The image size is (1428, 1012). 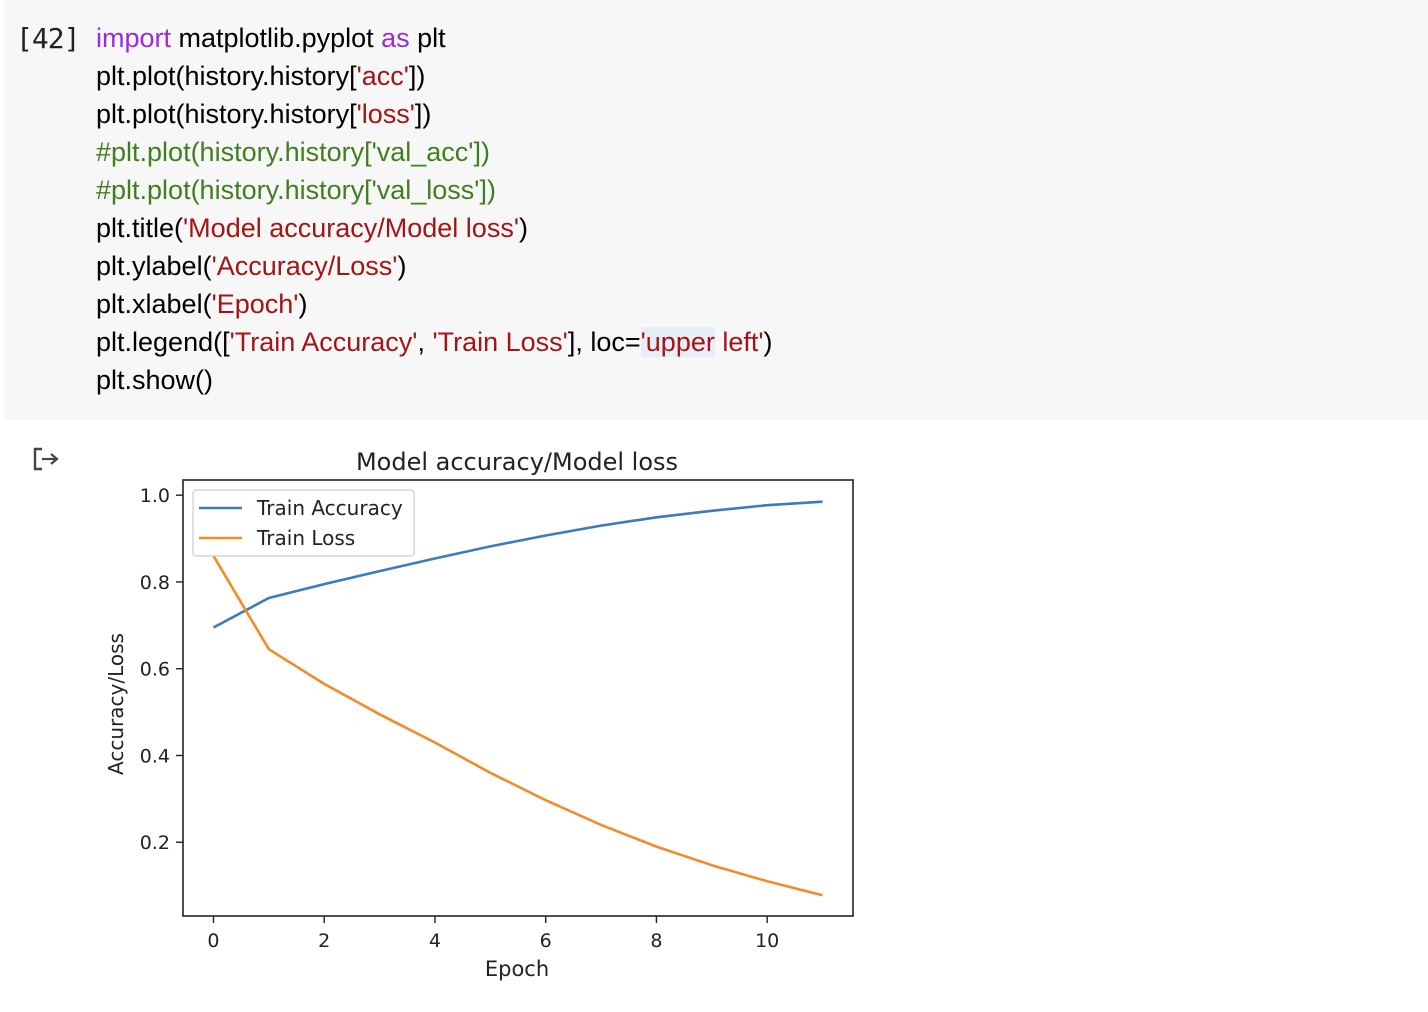 What do you see at coordinates (434, 380) in the screenshot?
I see `code-line: plt.show()` at bounding box center [434, 380].